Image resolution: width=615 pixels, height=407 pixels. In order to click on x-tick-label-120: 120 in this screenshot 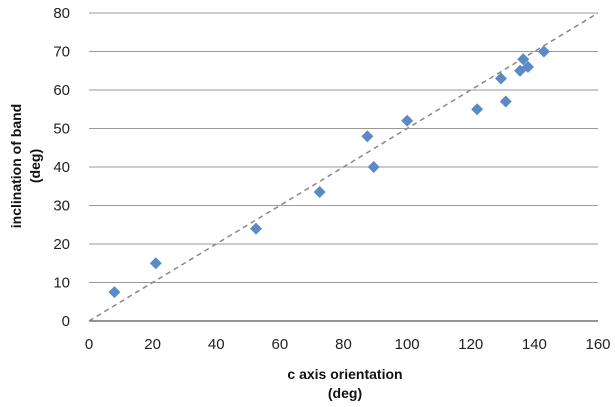, I will do `click(470, 344)`.